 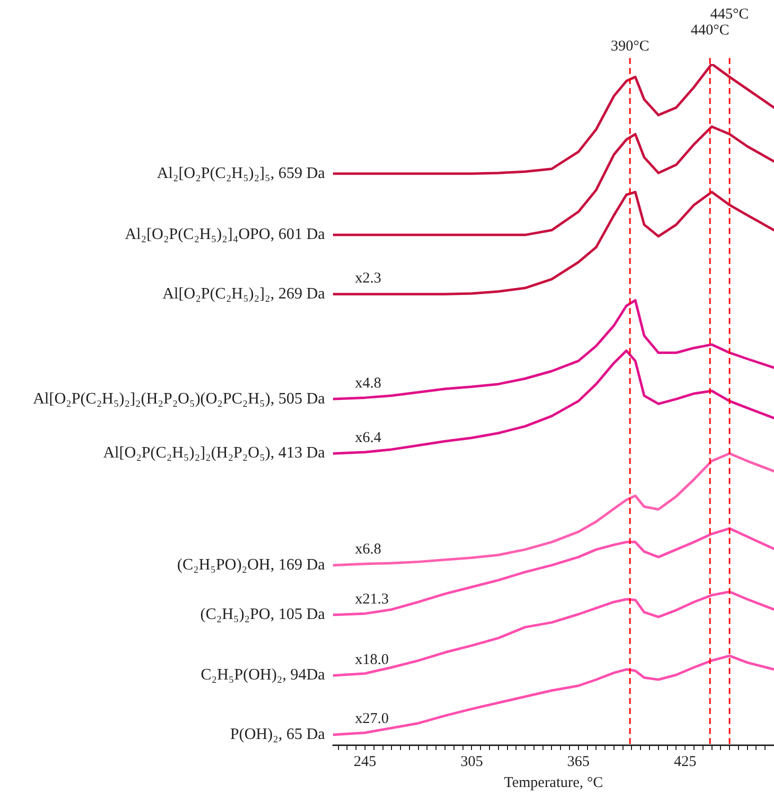 What do you see at coordinates (630, 46) in the screenshot?
I see `ref-line-label: 390°C` at bounding box center [630, 46].